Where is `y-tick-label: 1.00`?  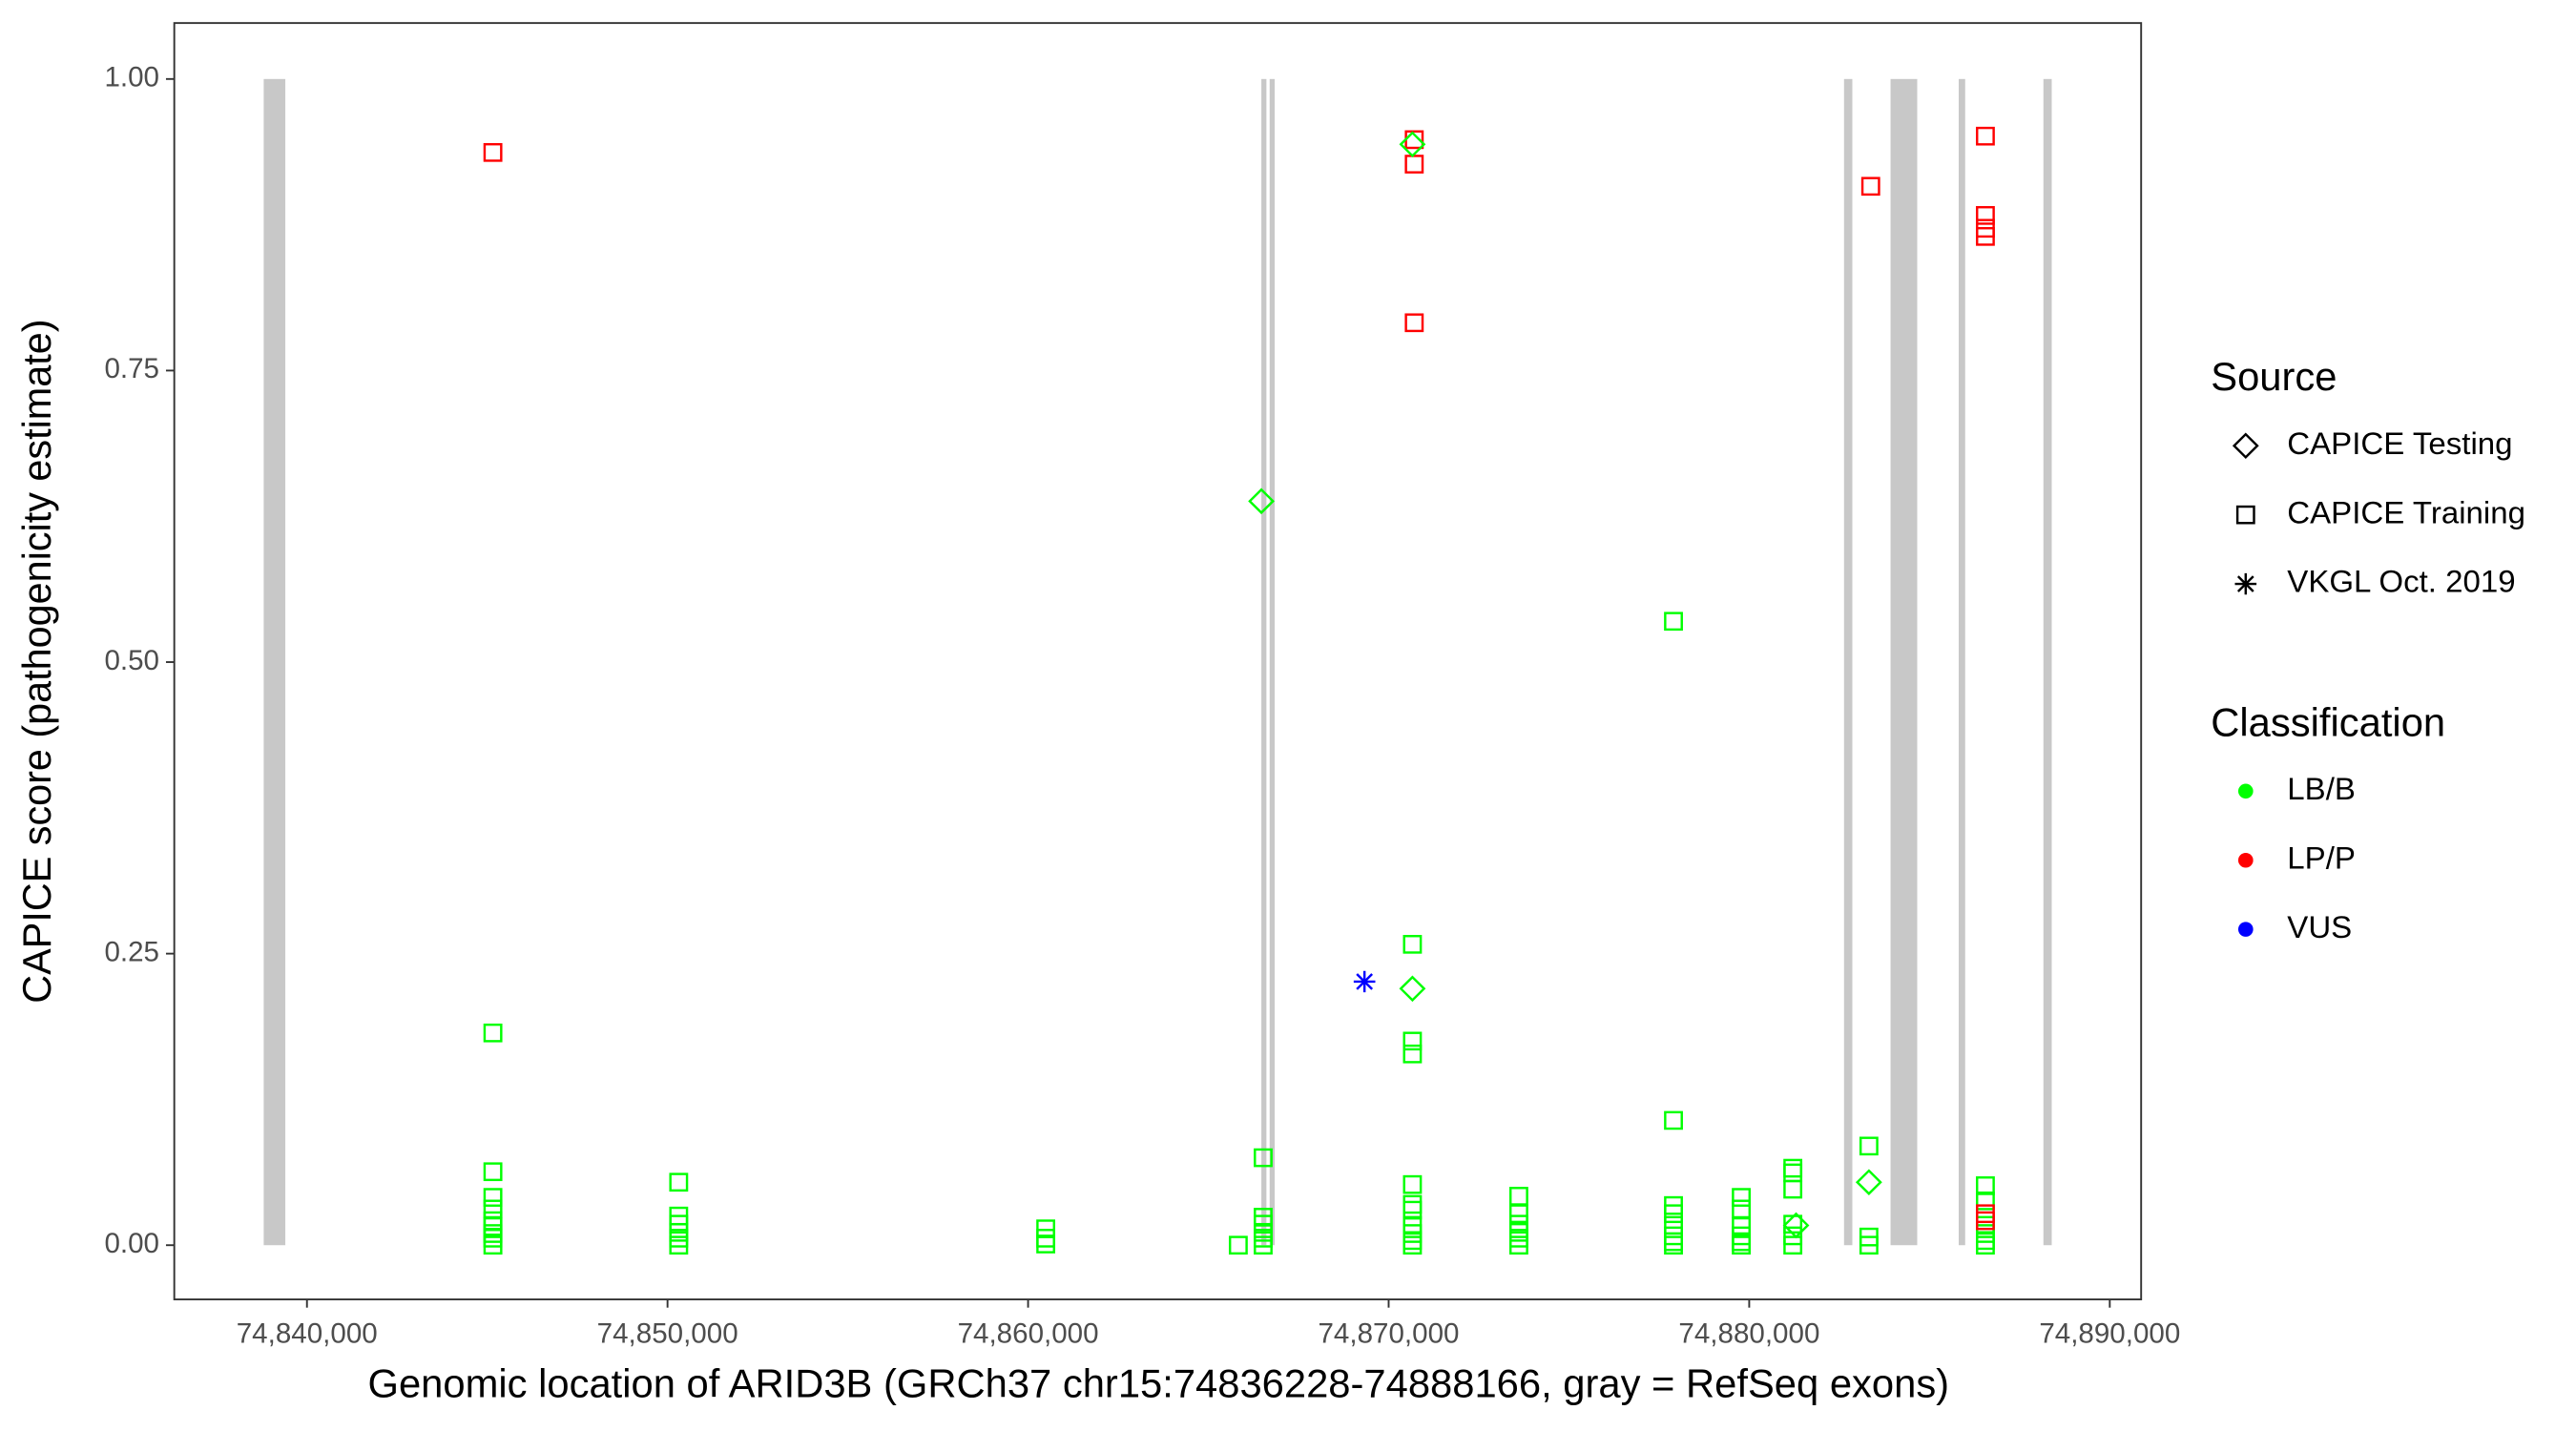
y-tick-label: 1.00 is located at coordinates (131, 77).